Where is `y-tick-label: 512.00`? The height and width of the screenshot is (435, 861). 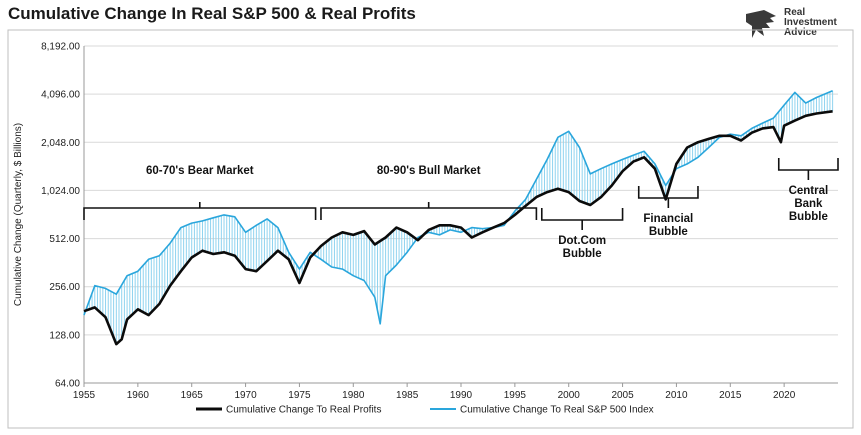
y-tick-label: 512.00 is located at coordinates (64, 239).